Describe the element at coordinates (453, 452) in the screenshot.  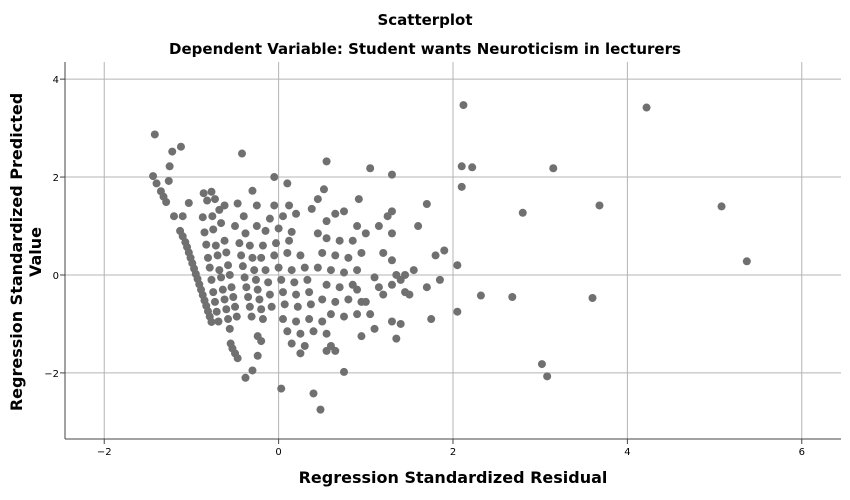
I see `x-tick-label: 2` at that location.